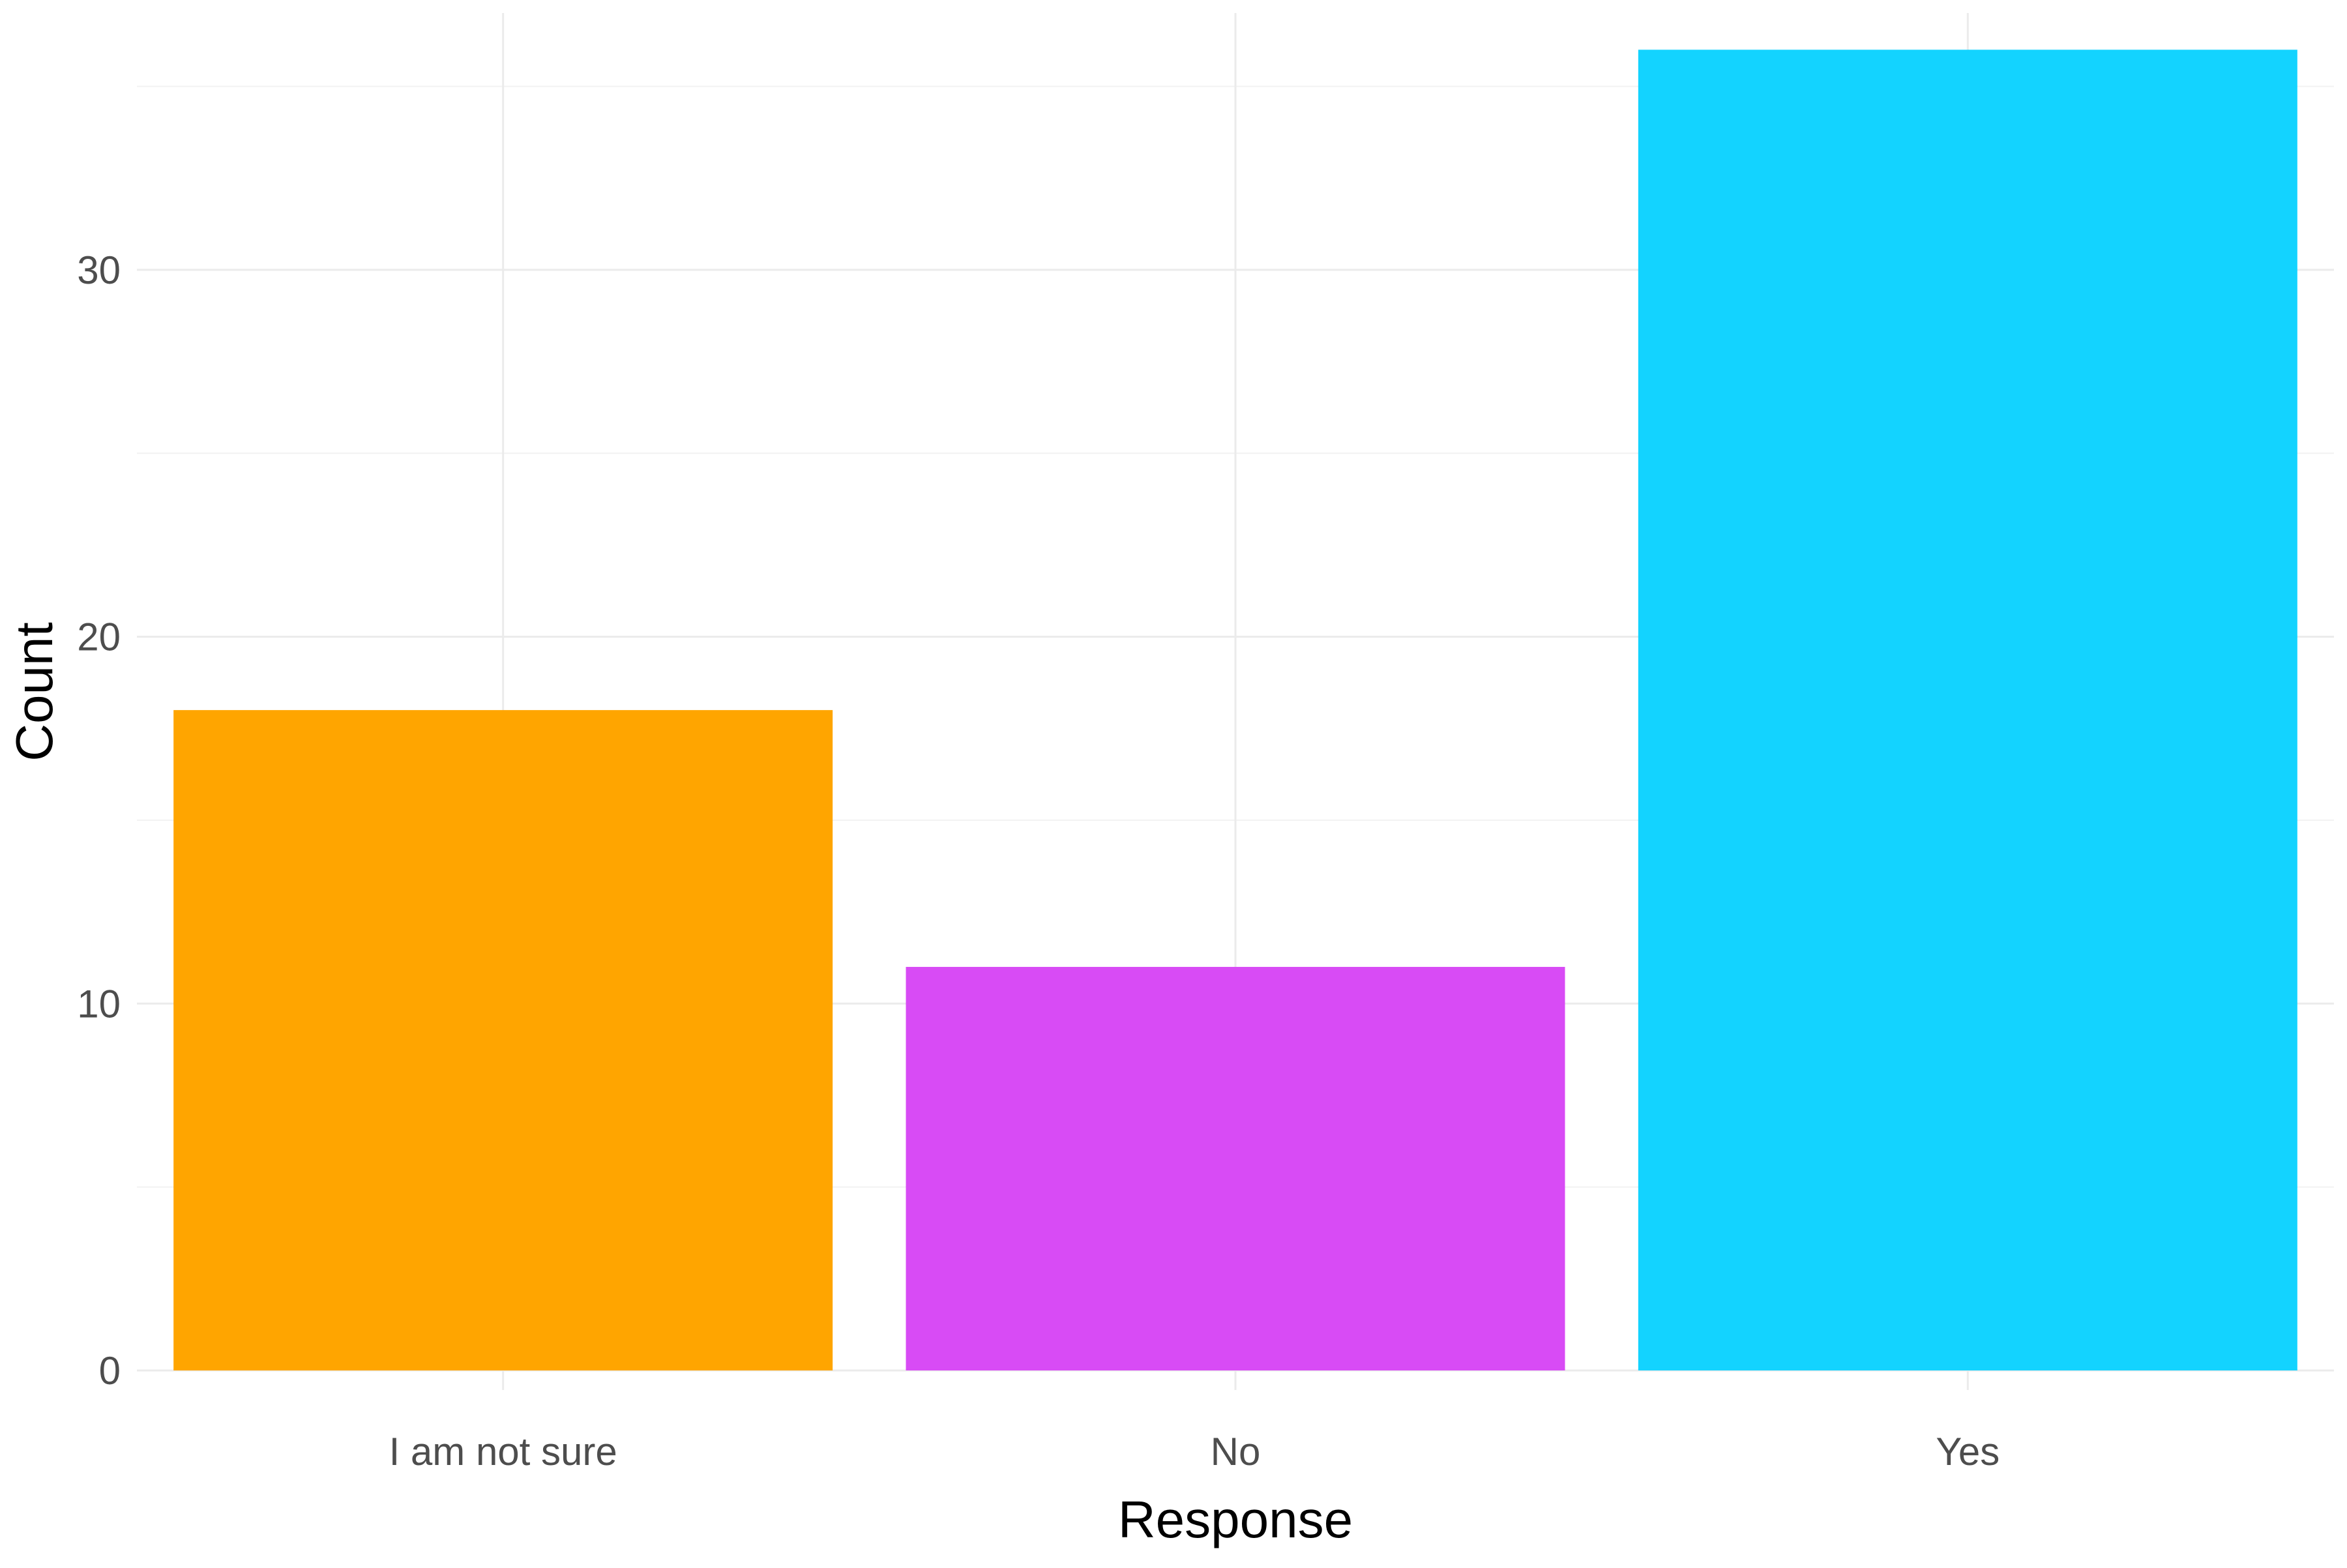  What do you see at coordinates (1968, 1452) in the screenshot?
I see `x-tick-label: Yes` at bounding box center [1968, 1452].